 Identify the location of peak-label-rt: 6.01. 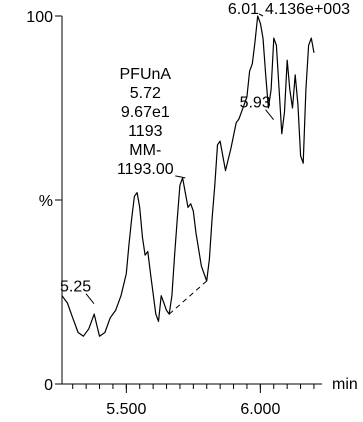
(243, 9).